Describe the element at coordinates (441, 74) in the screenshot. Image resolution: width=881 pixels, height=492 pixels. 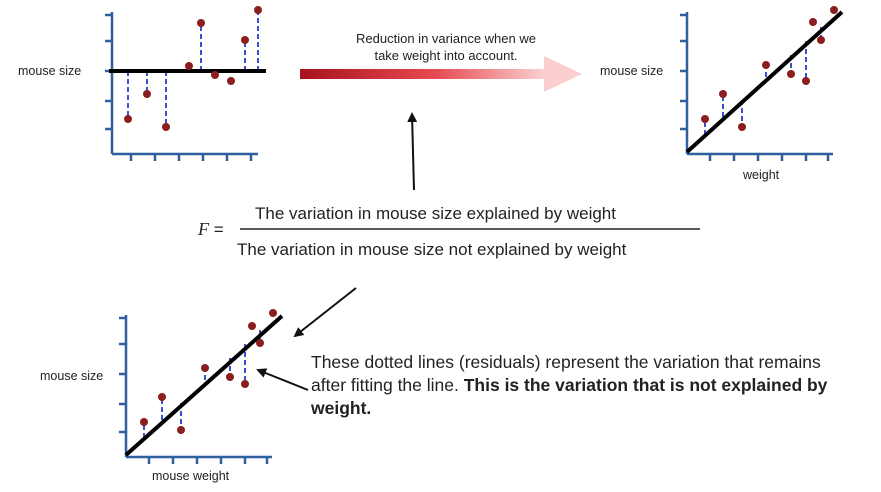
I see `reduction-arrow` at that location.